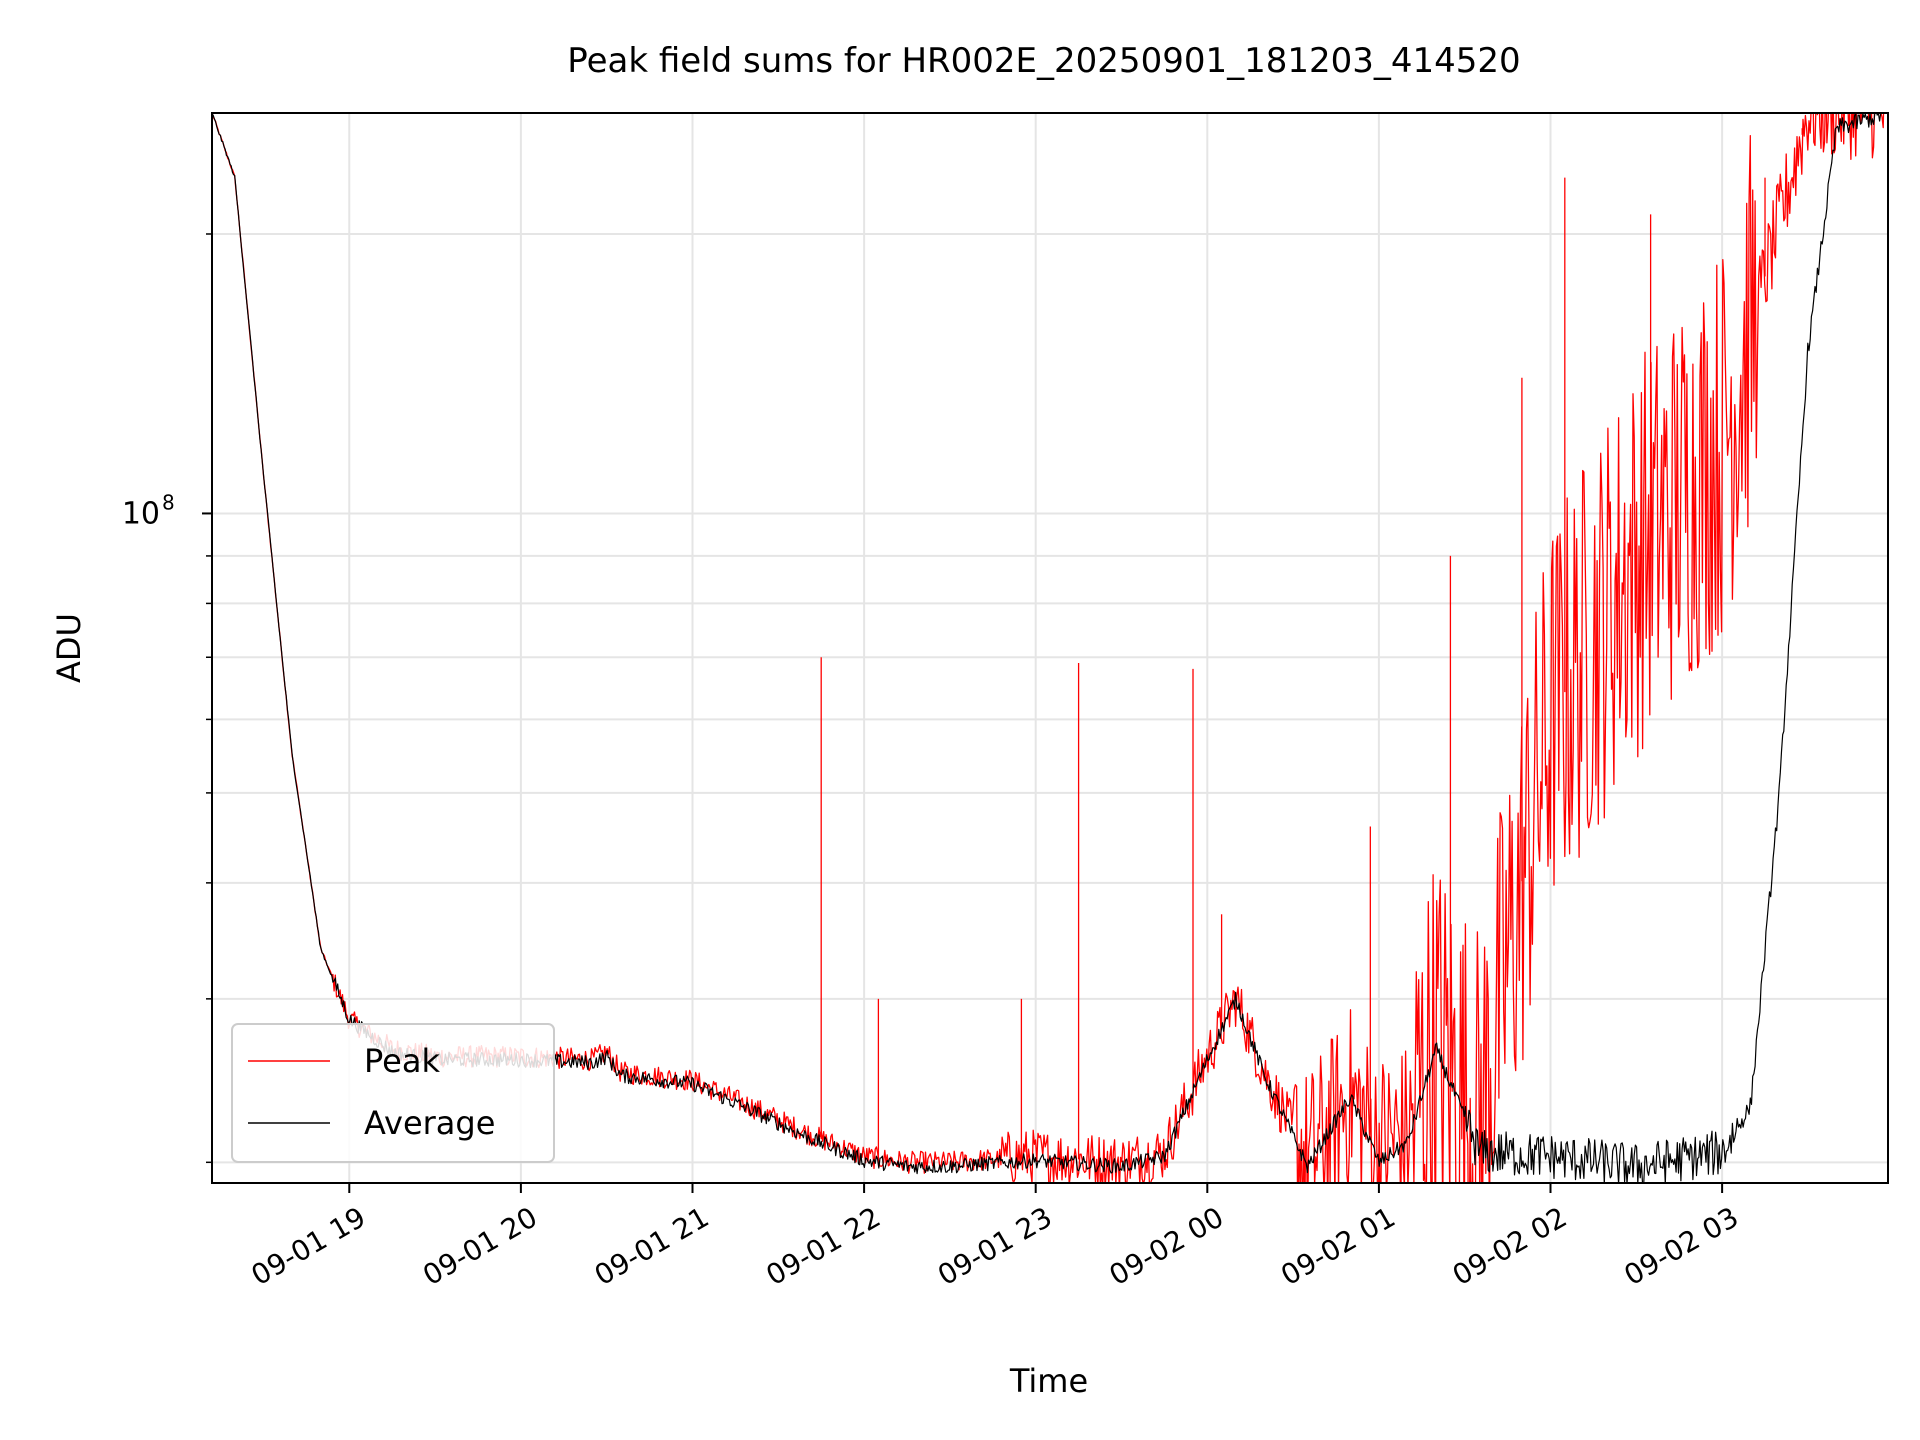 This screenshot has height=1440, width=1920. Describe the element at coordinates (167, 698) in the screenshot. I see `y-axis-ticks: 10 8` at that location.